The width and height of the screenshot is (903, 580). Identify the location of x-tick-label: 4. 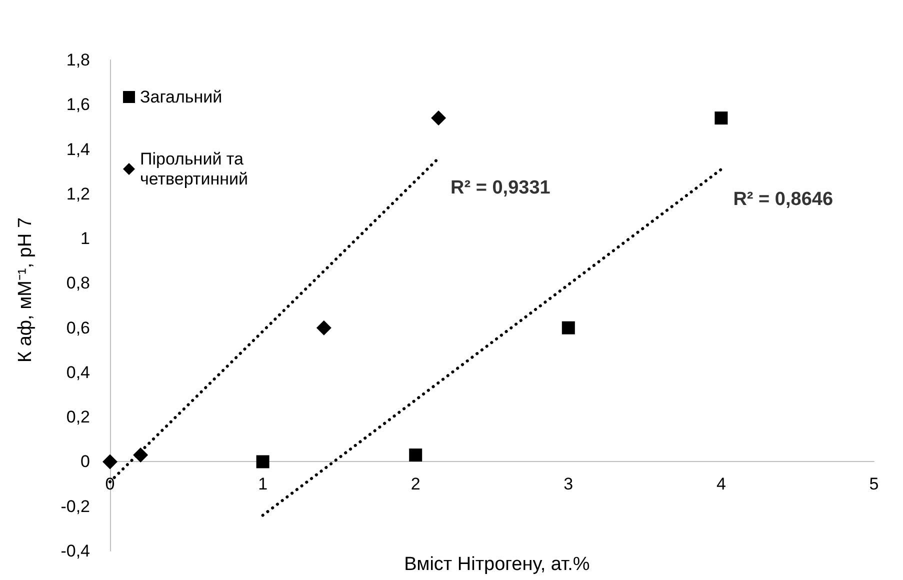
(721, 484).